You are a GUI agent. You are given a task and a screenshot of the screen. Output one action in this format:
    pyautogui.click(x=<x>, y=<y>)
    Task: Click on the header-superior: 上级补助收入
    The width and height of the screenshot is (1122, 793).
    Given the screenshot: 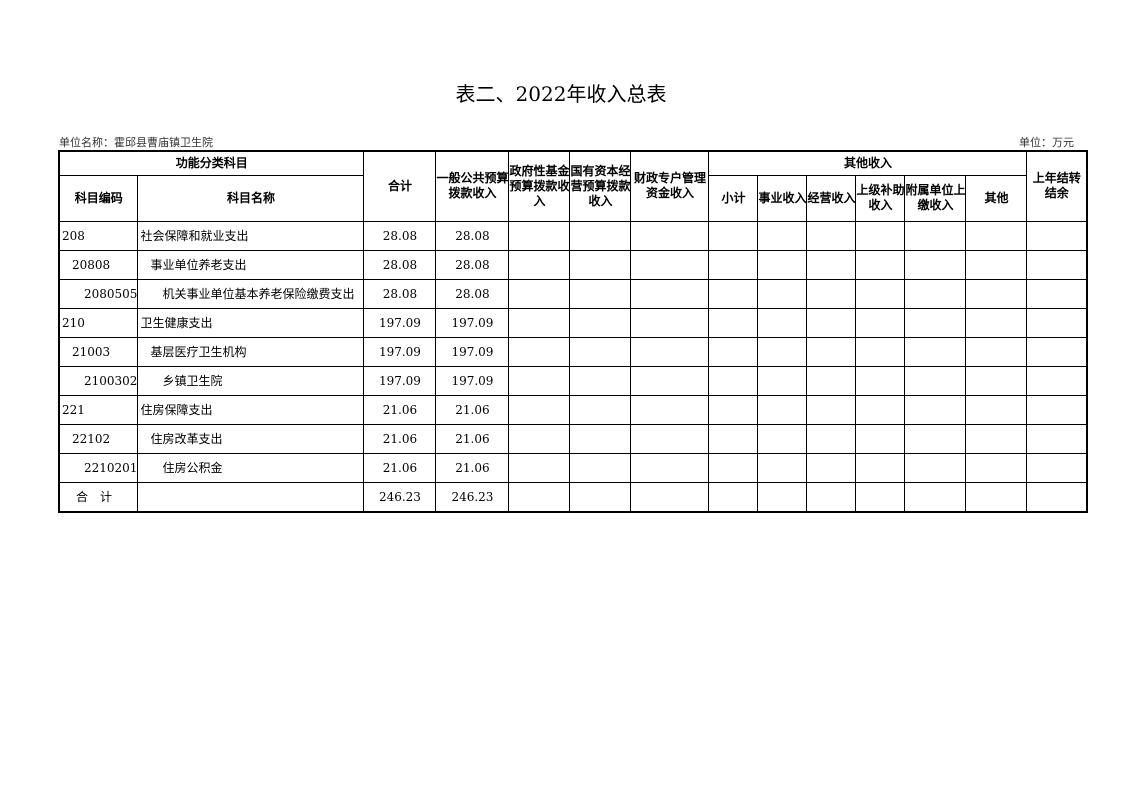 What is the action you would take?
    pyautogui.click(x=880, y=198)
    